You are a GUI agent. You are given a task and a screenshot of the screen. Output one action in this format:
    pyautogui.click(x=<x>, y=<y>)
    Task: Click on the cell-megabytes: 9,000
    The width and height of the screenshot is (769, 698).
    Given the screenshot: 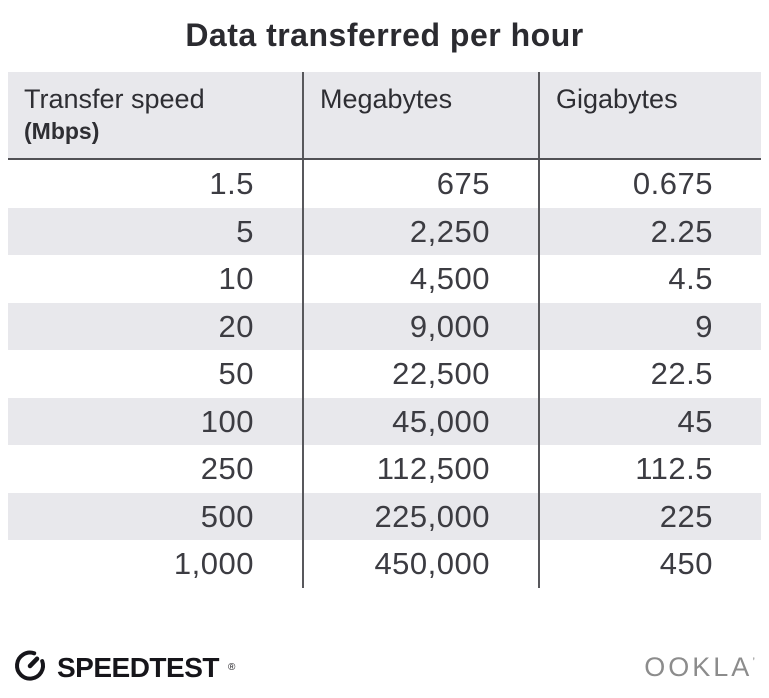 What is the action you would take?
    pyautogui.click(x=420, y=326)
    